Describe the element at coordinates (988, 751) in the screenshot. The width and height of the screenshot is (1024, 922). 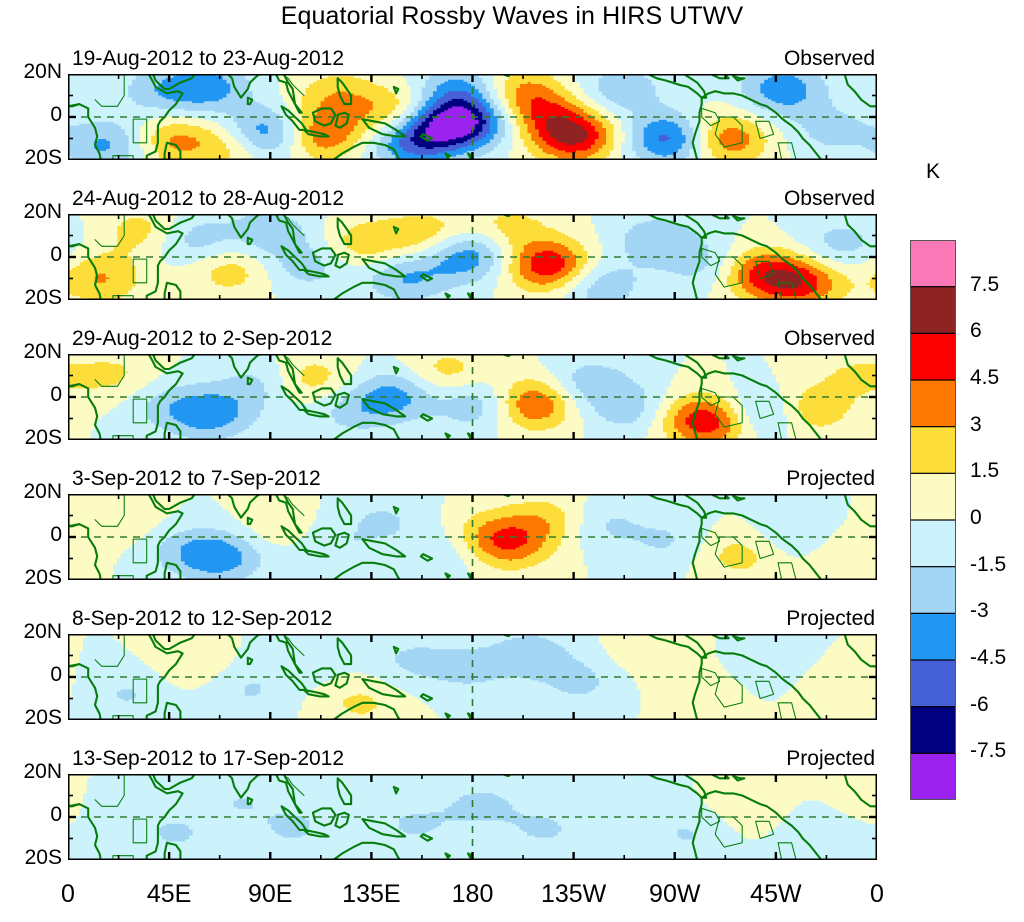
I see `colorbar-tick-label: -7.5` at that location.